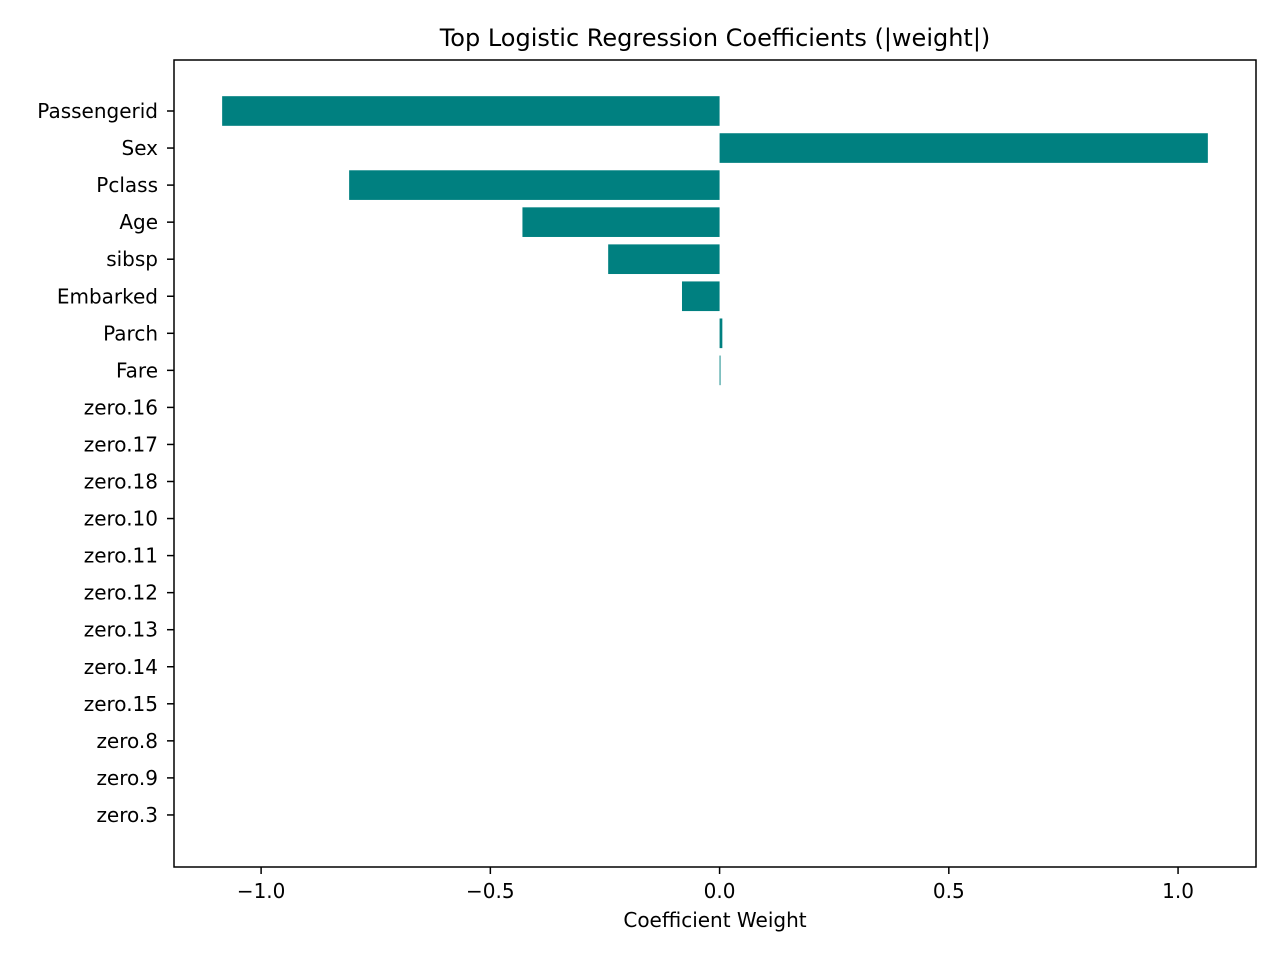 This screenshot has height=960, width=1280. I want to click on y-tick-label: zero.3, so click(127, 815).